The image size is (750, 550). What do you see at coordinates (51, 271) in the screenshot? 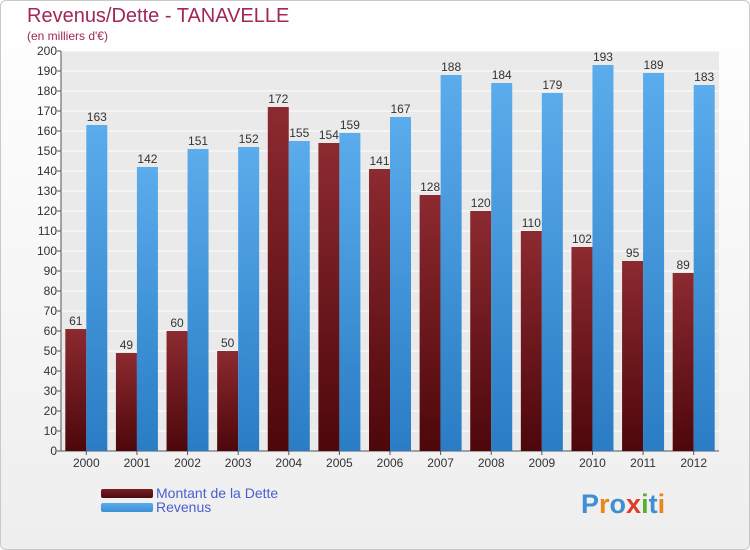
I see `y-tick-label: 90` at bounding box center [51, 271].